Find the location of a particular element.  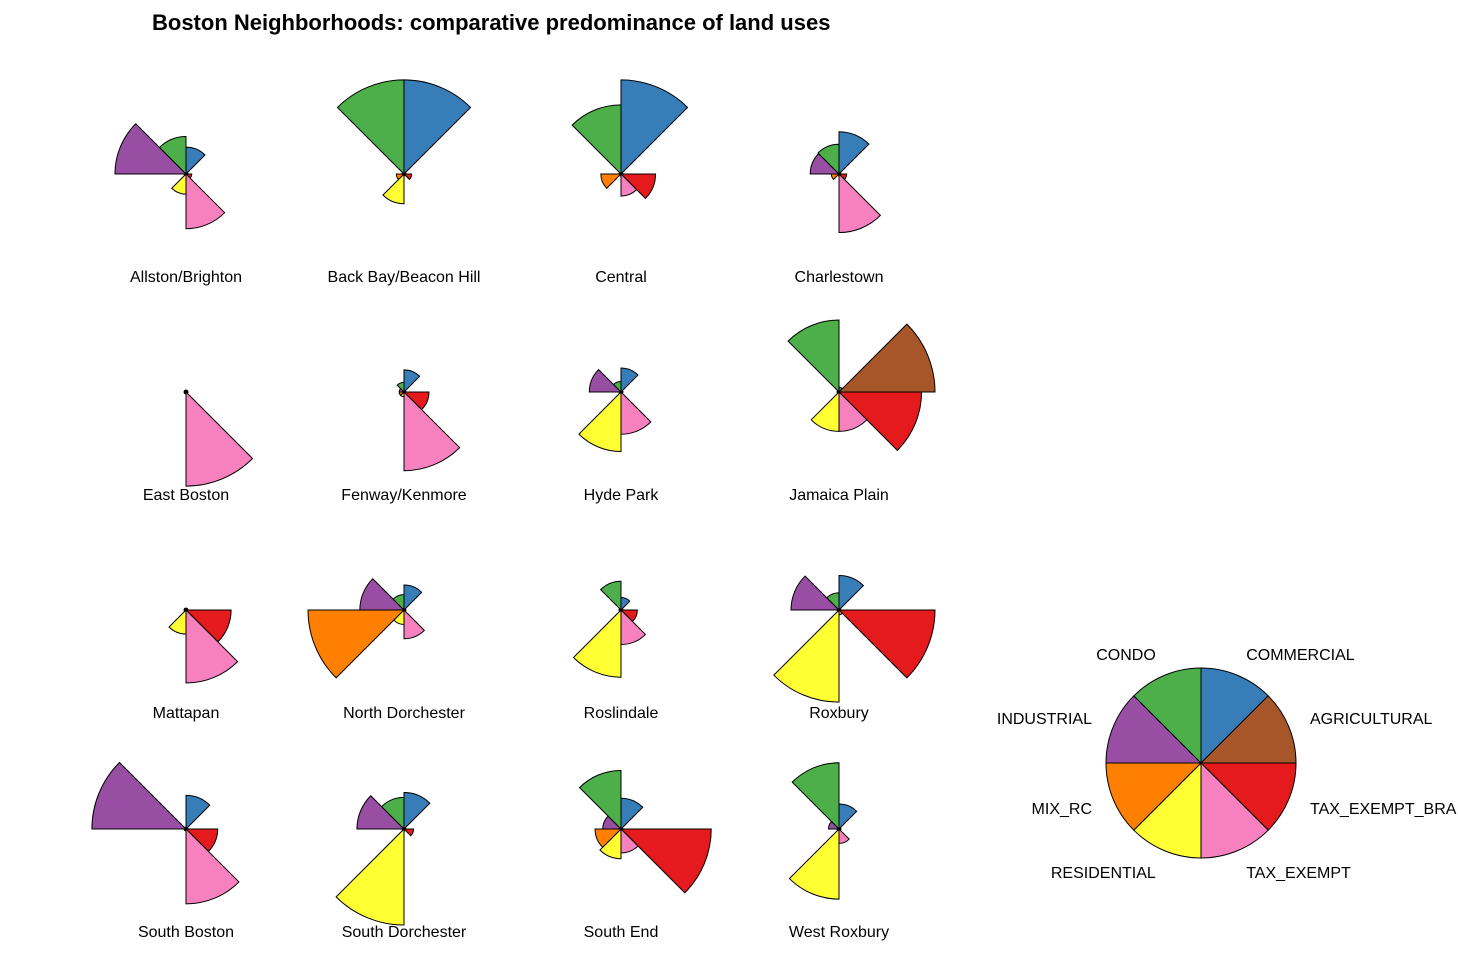

wedge-hyde-park-industrial is located at coordinates (605, 380).